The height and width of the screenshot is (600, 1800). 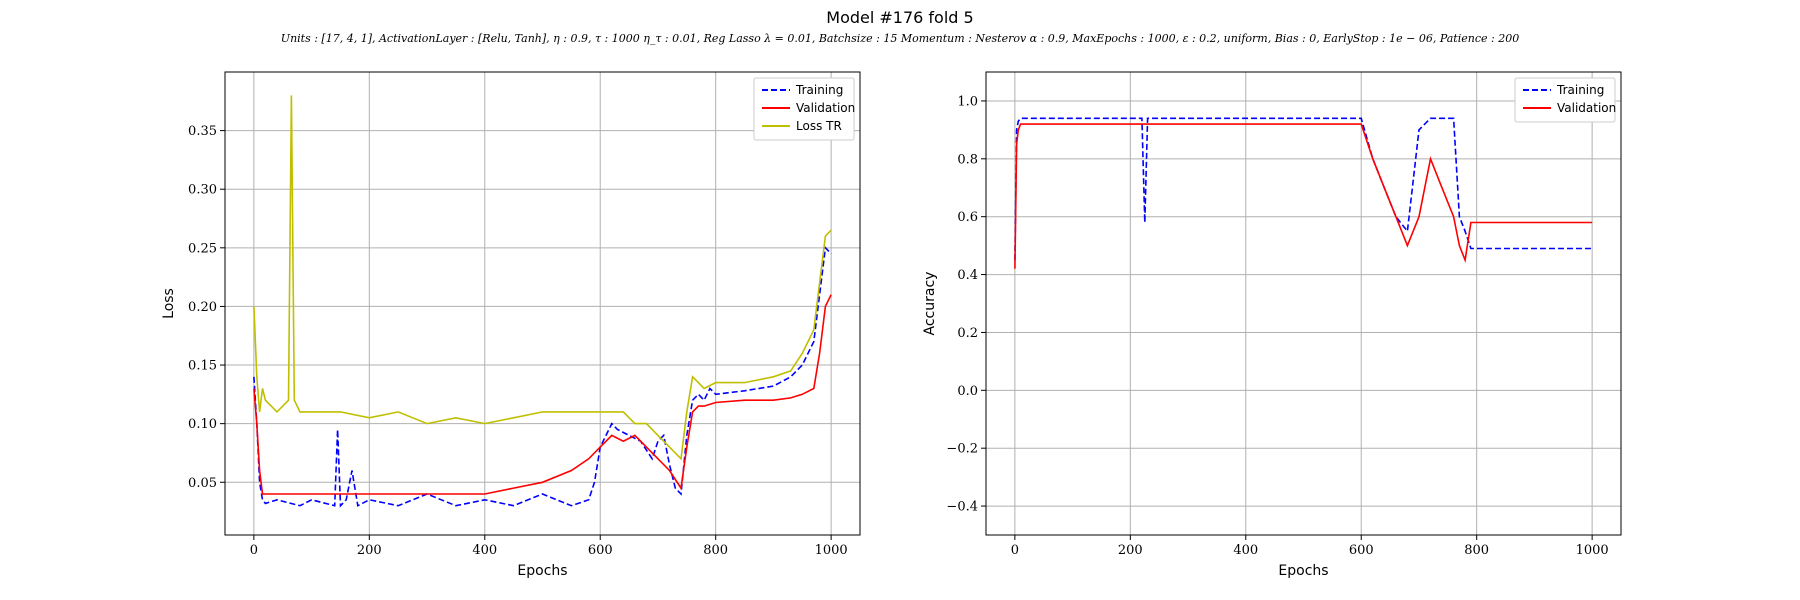 What do you see at coordinates (967, 159) in the screenshot?
I see `y-tick-label: 0.8` at bounding box center [967, 159].